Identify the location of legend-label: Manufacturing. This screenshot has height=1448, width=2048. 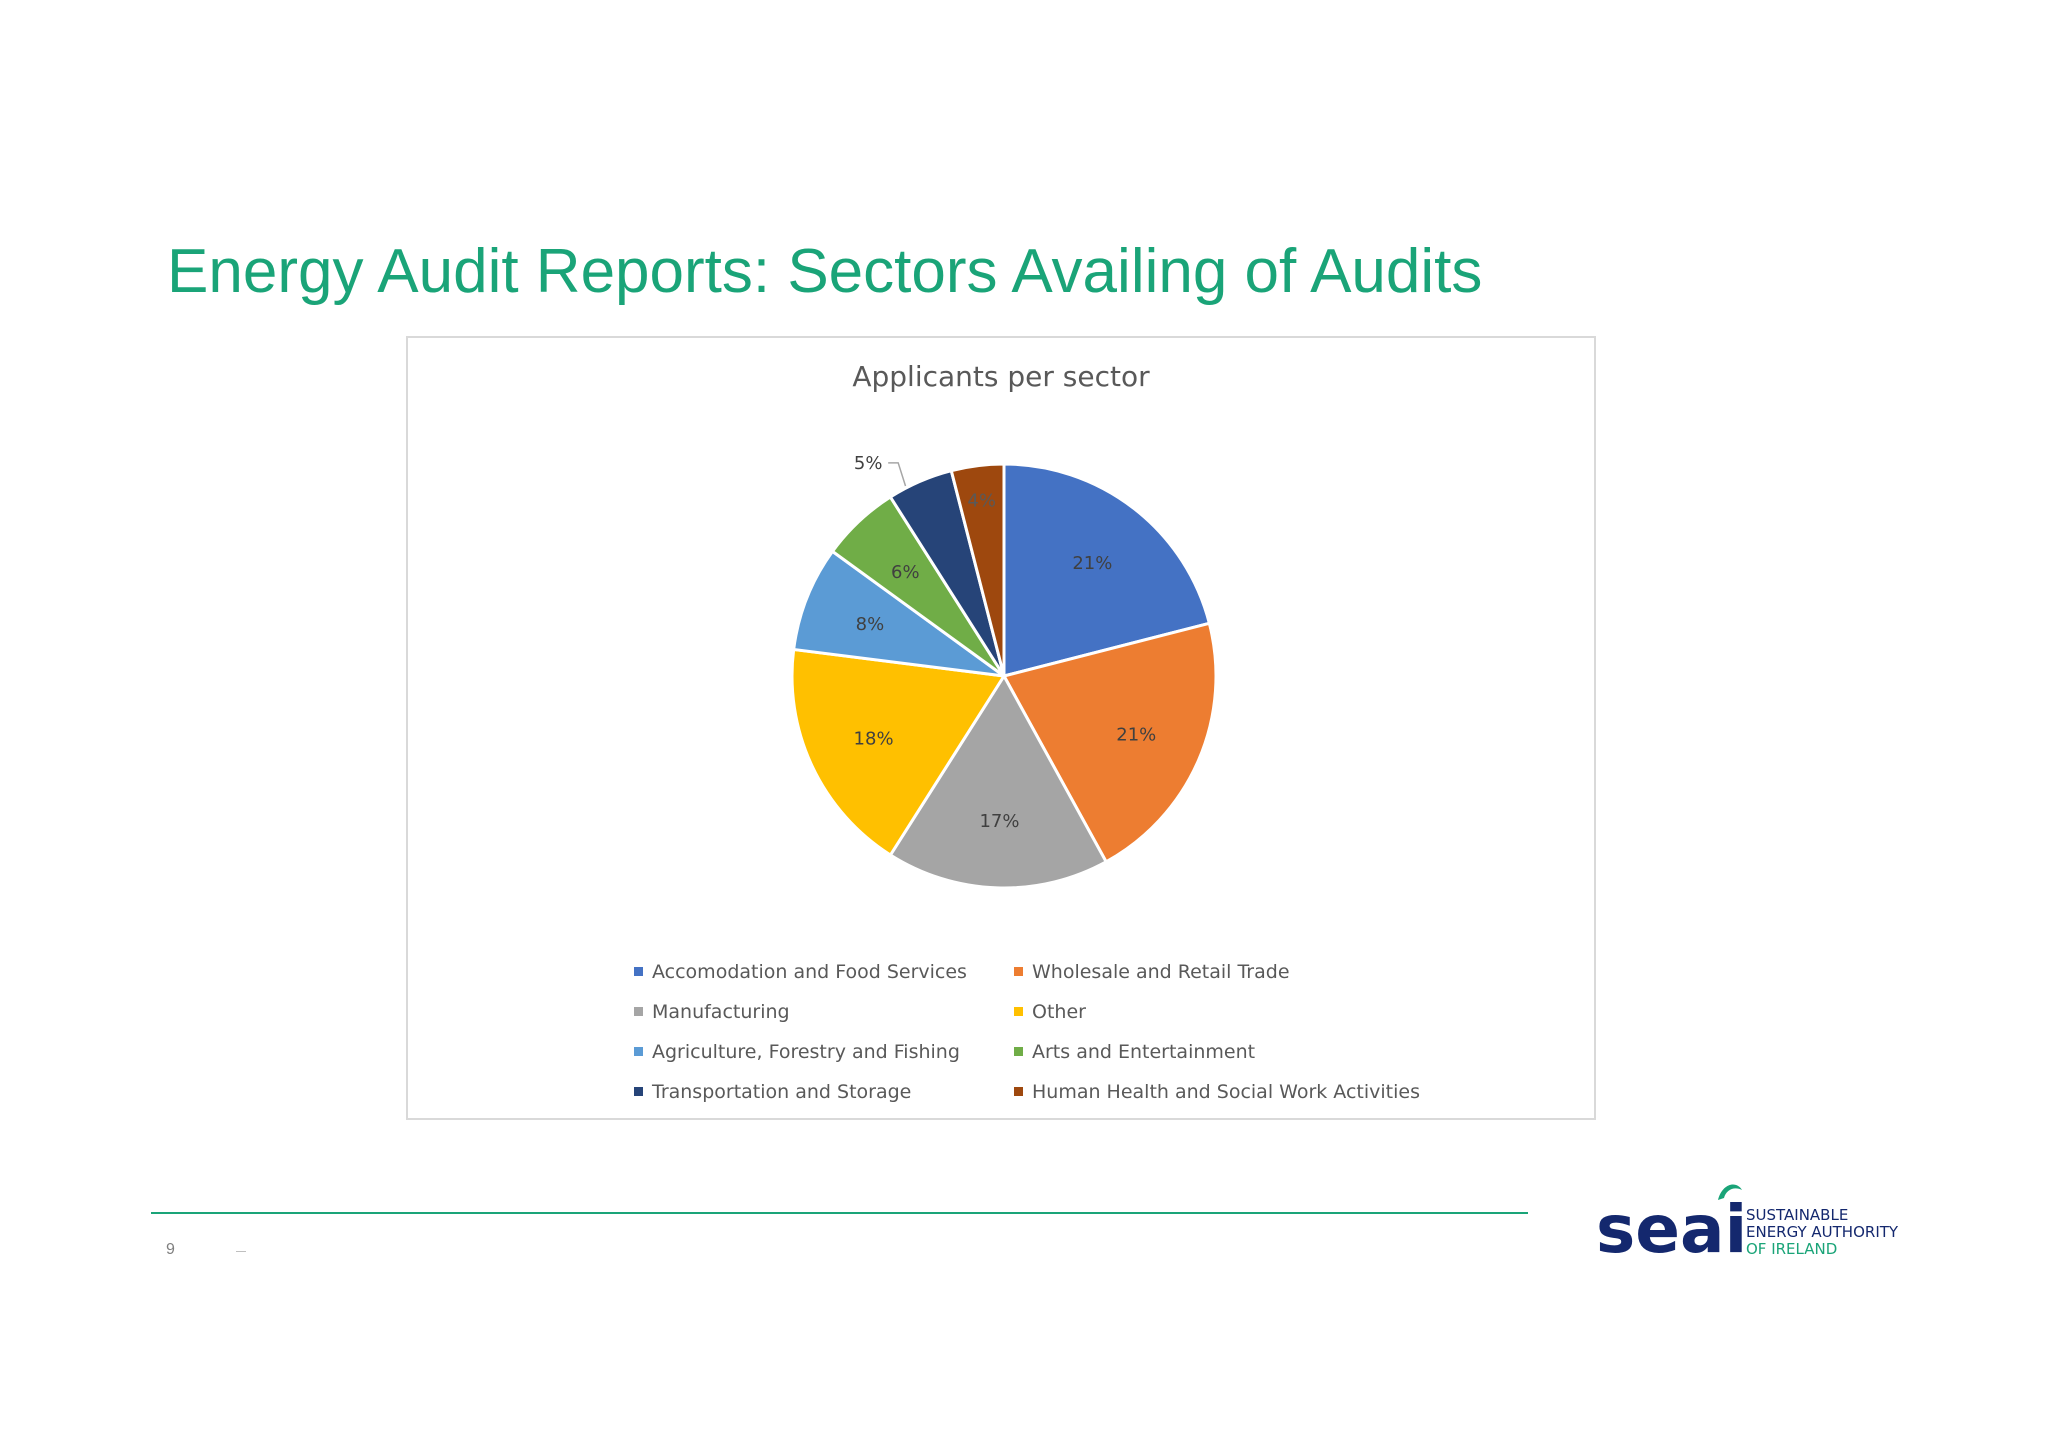
(721, 1011).